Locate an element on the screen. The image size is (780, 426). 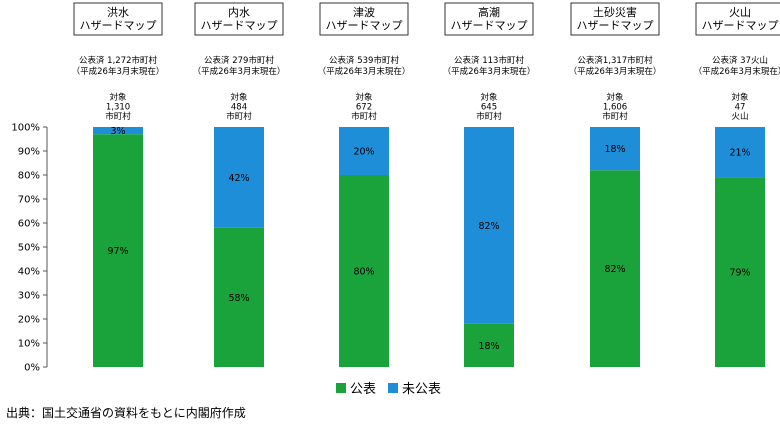
bar-published-label: 58% is located at coordinates (238, 298).